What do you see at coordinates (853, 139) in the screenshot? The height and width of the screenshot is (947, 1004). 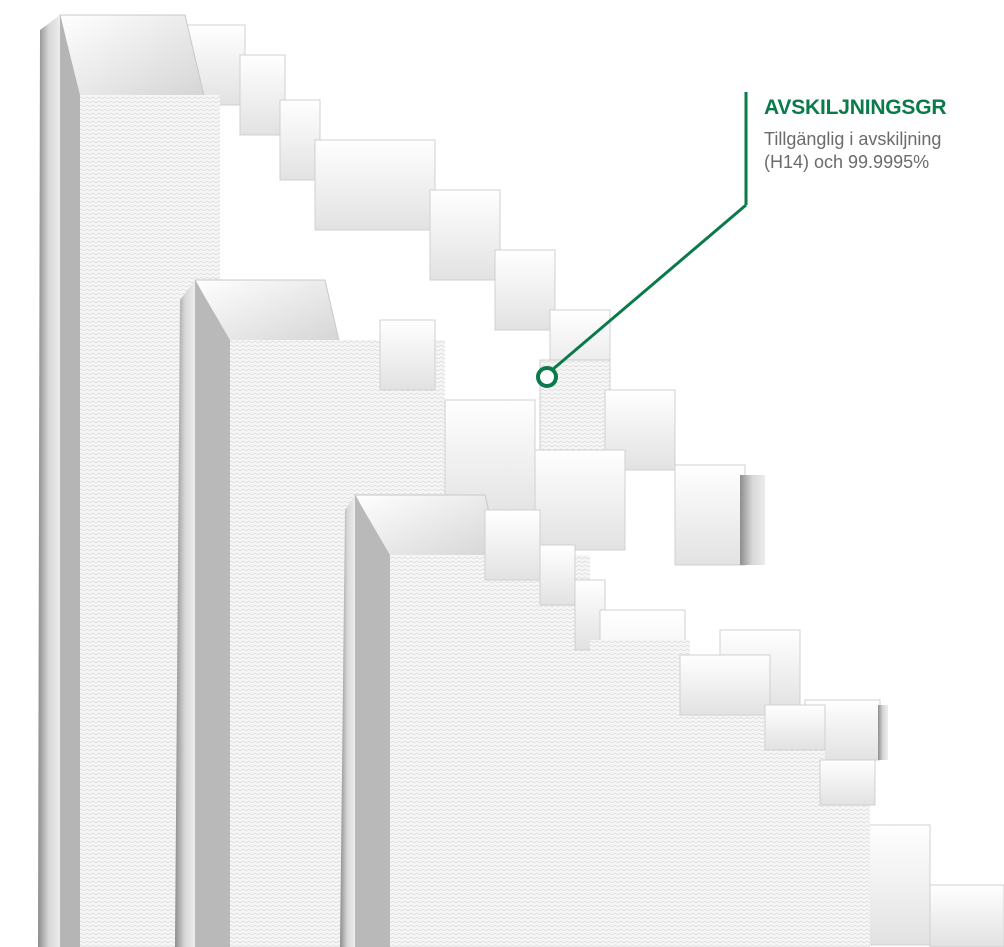 I see `callout-line-1: Tillgänglig i avskiljning` at bounding box center [853, 139].